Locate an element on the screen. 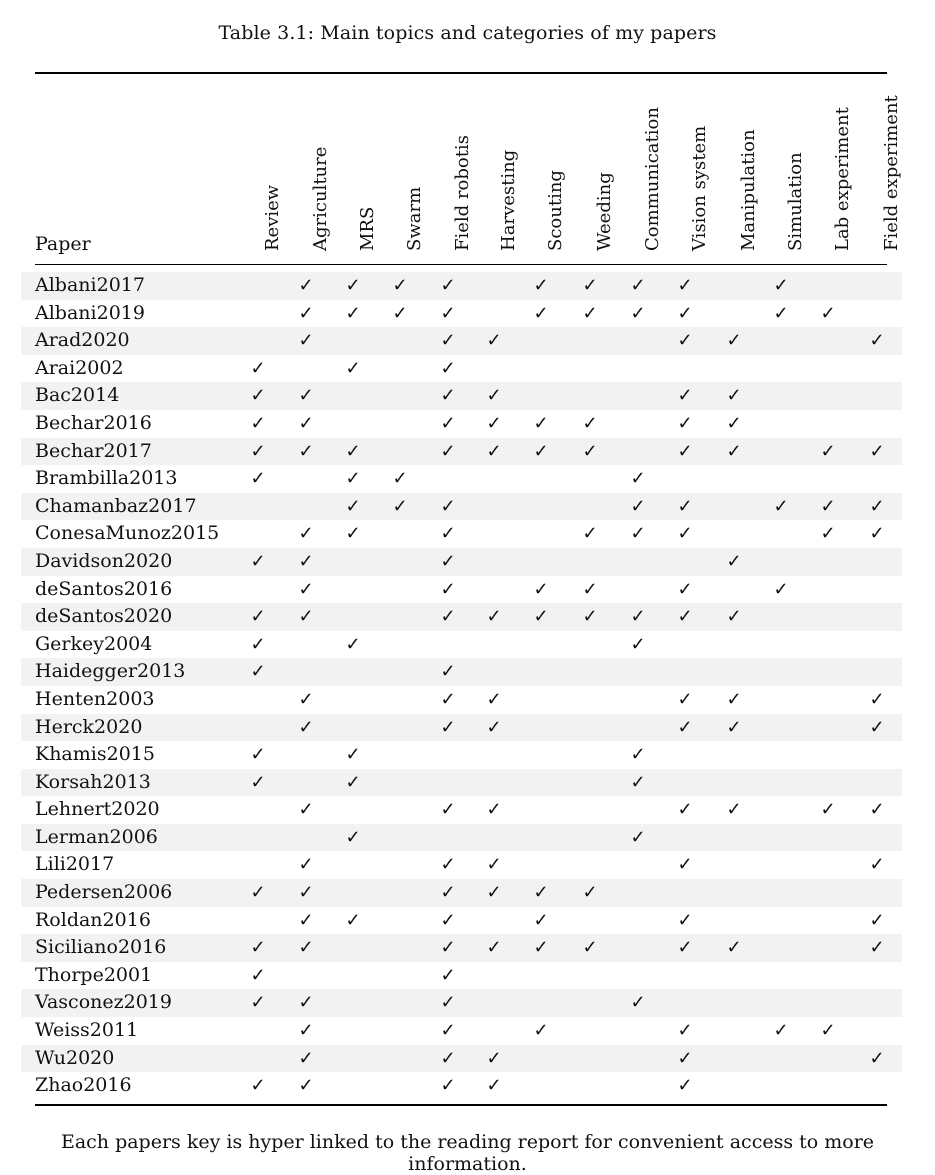  column-header-label: Weeding is located at coordinates (604, 211).